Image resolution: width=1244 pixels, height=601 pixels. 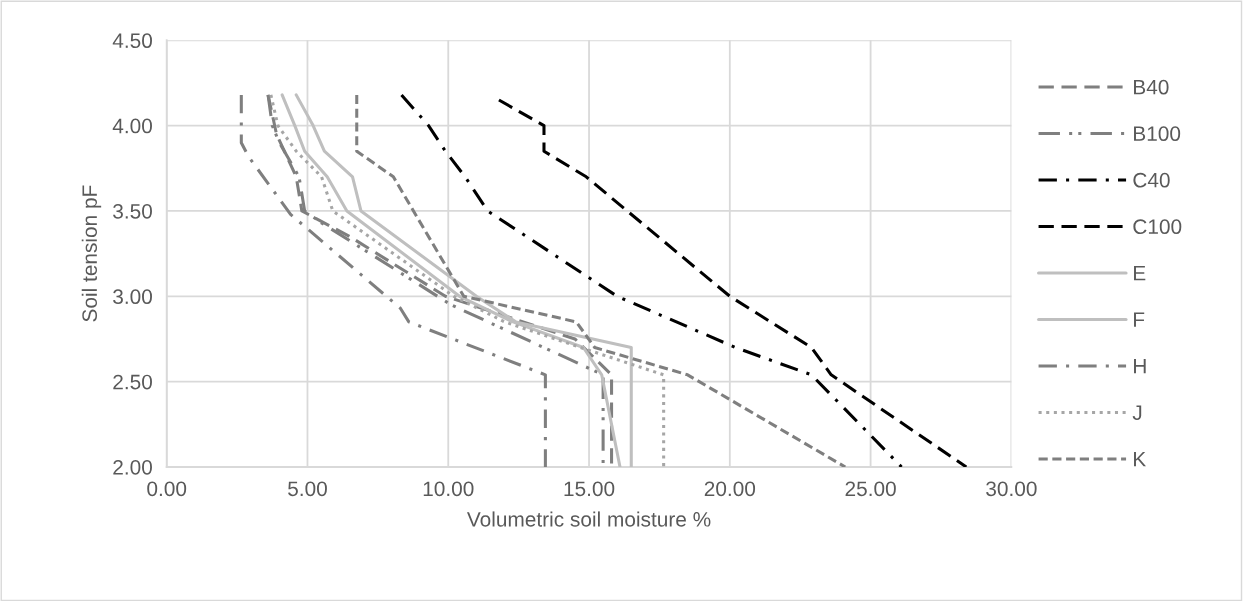 What do you see at coordinates (132, 126) in the screenshot?
I see `y-tick-label: 4.00` at bounding box center [132, 126].